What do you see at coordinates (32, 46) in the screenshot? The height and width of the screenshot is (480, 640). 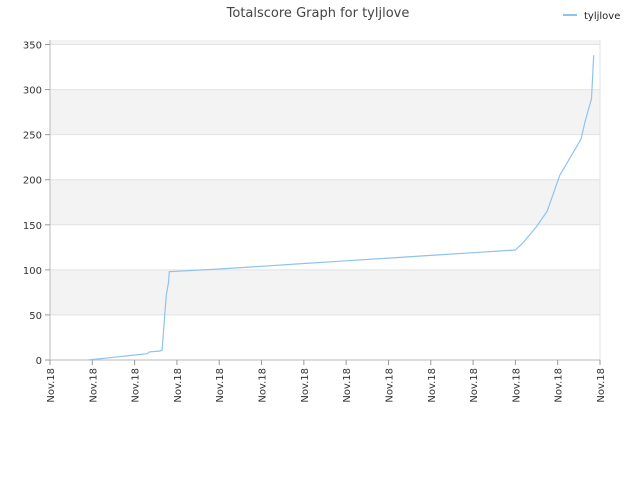 I see `y-tick-label: 350` at bounding box center [32, 46].